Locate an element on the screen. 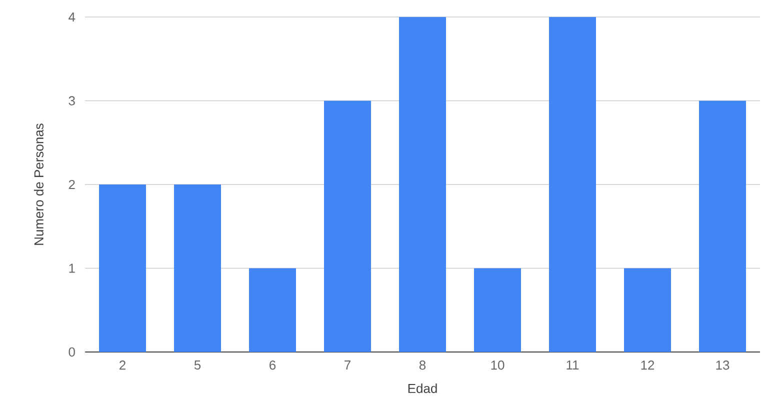 Image resolution: width=762 pixels, height=417 pixels. x-tick-label: 7 is located at coordinates (347, 365).